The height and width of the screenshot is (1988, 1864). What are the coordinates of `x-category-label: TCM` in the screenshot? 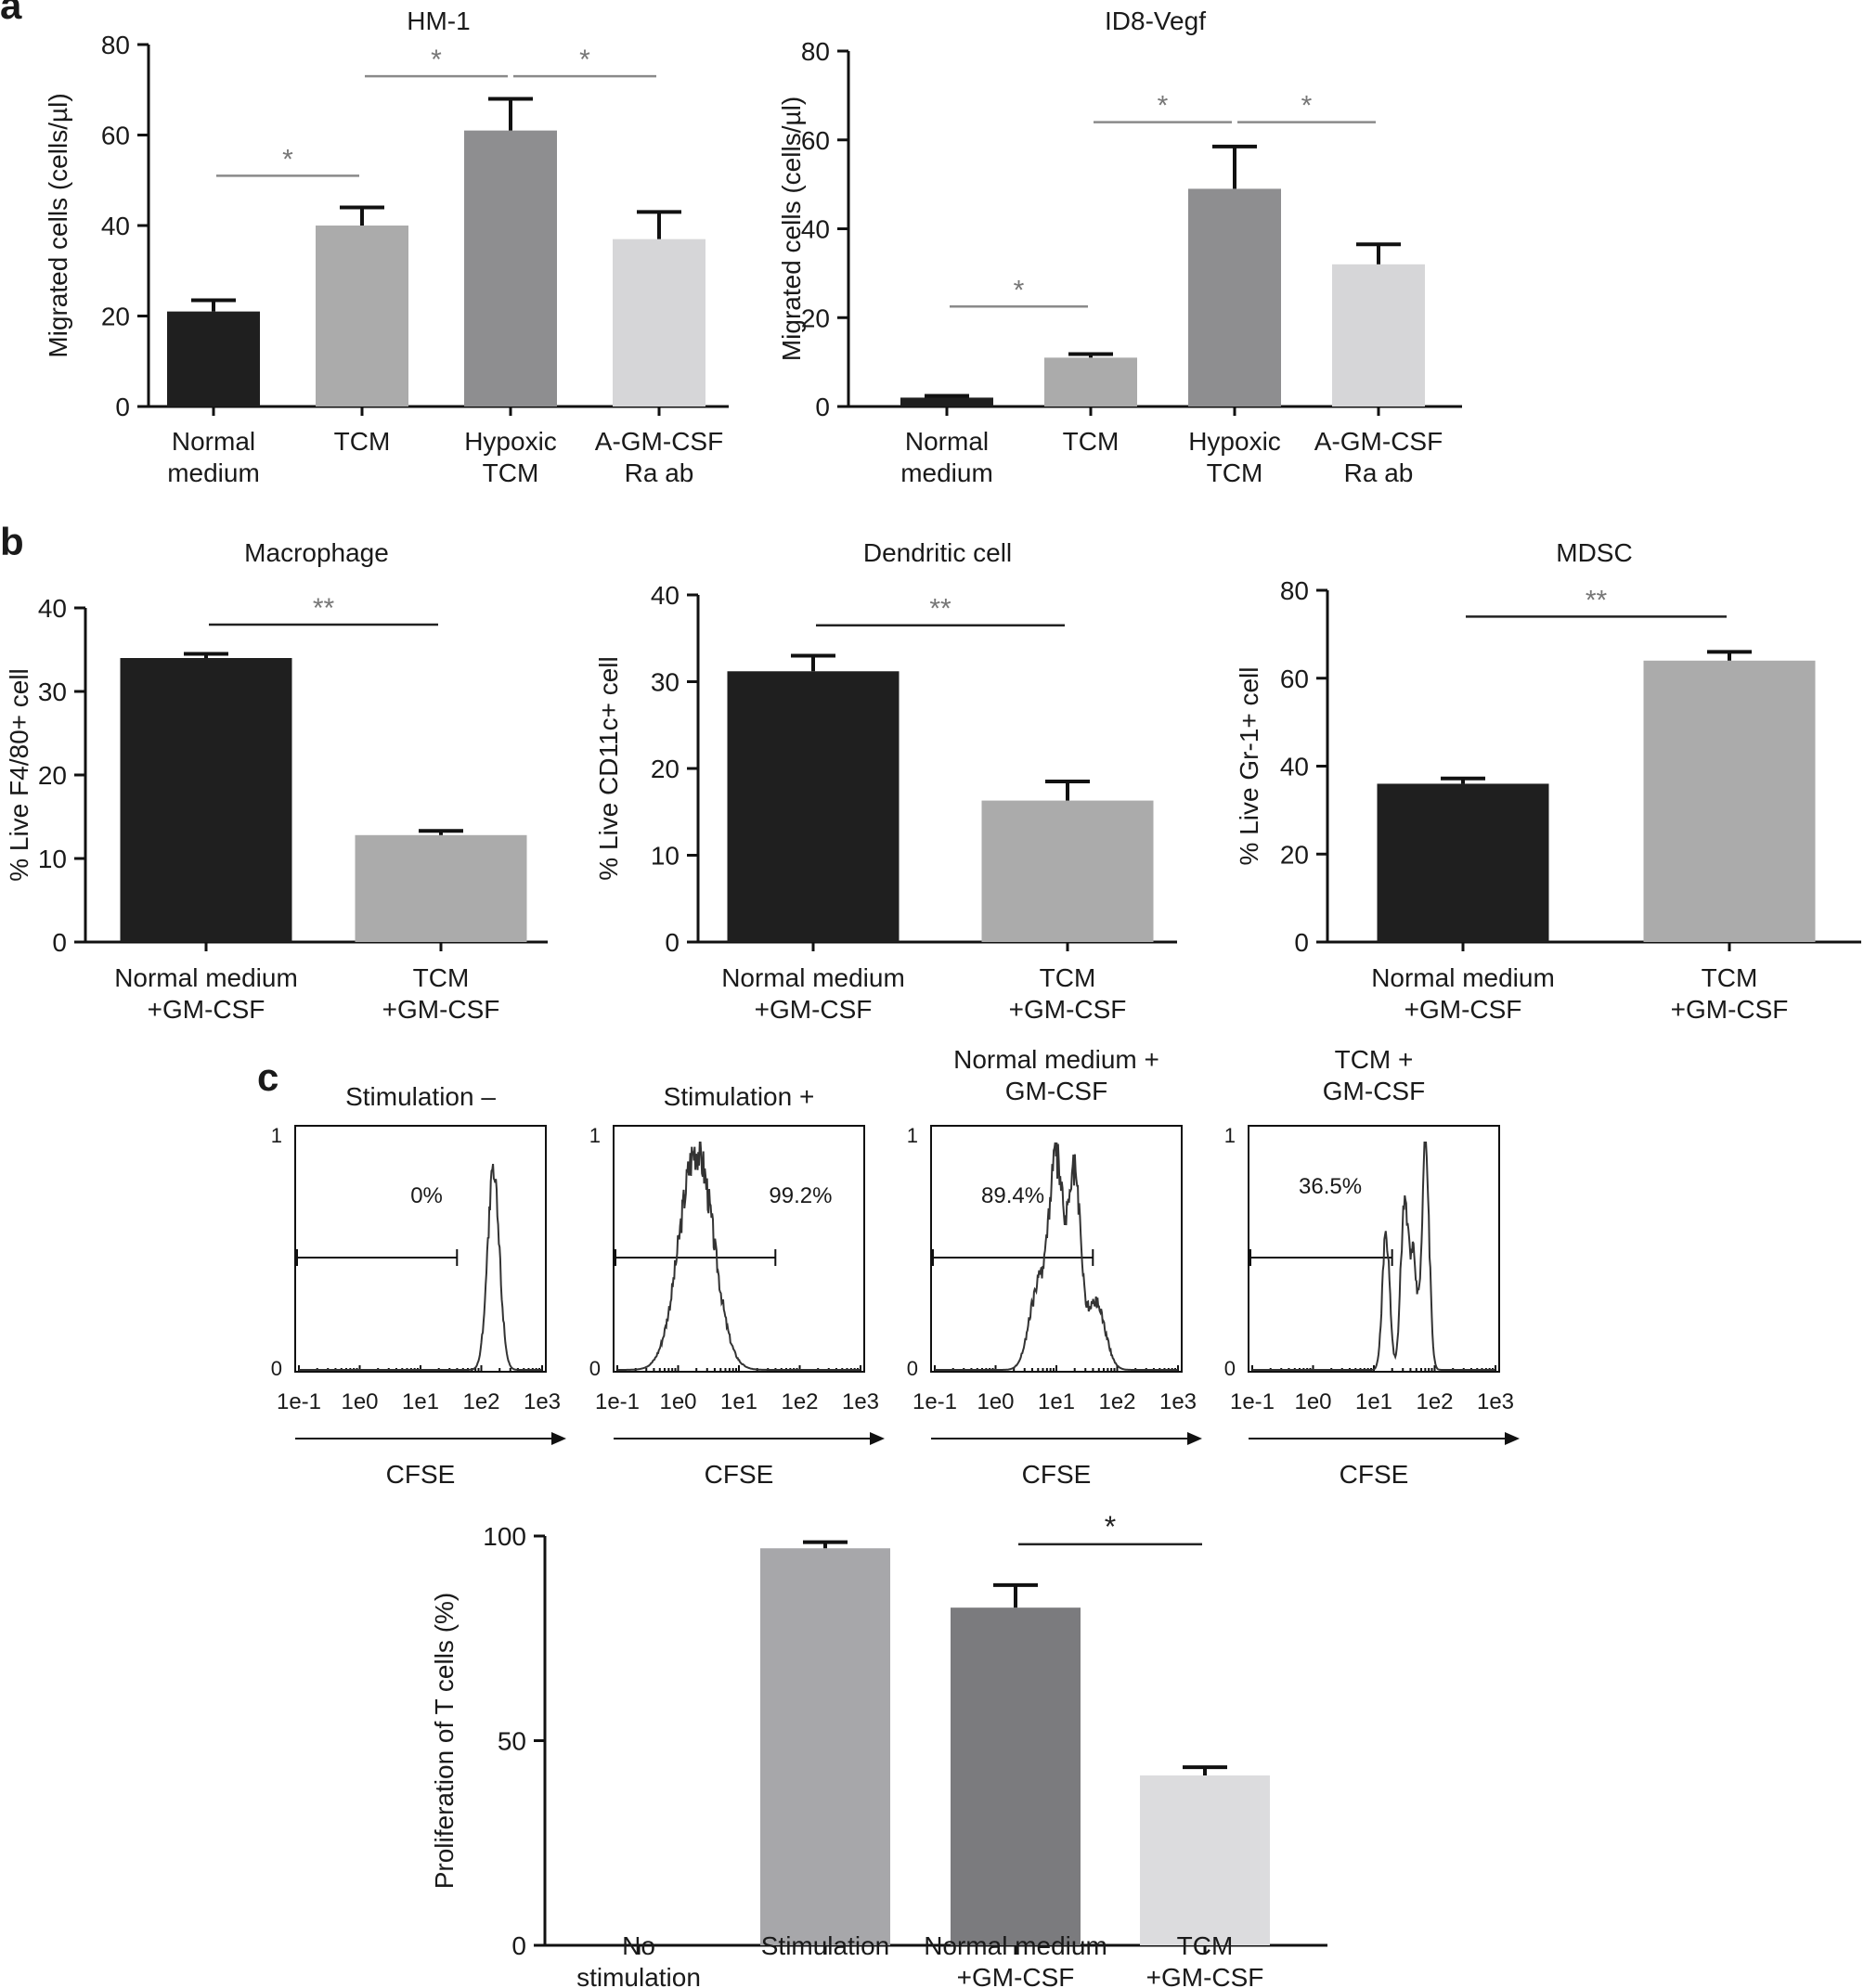 It's located at (1091, 441).